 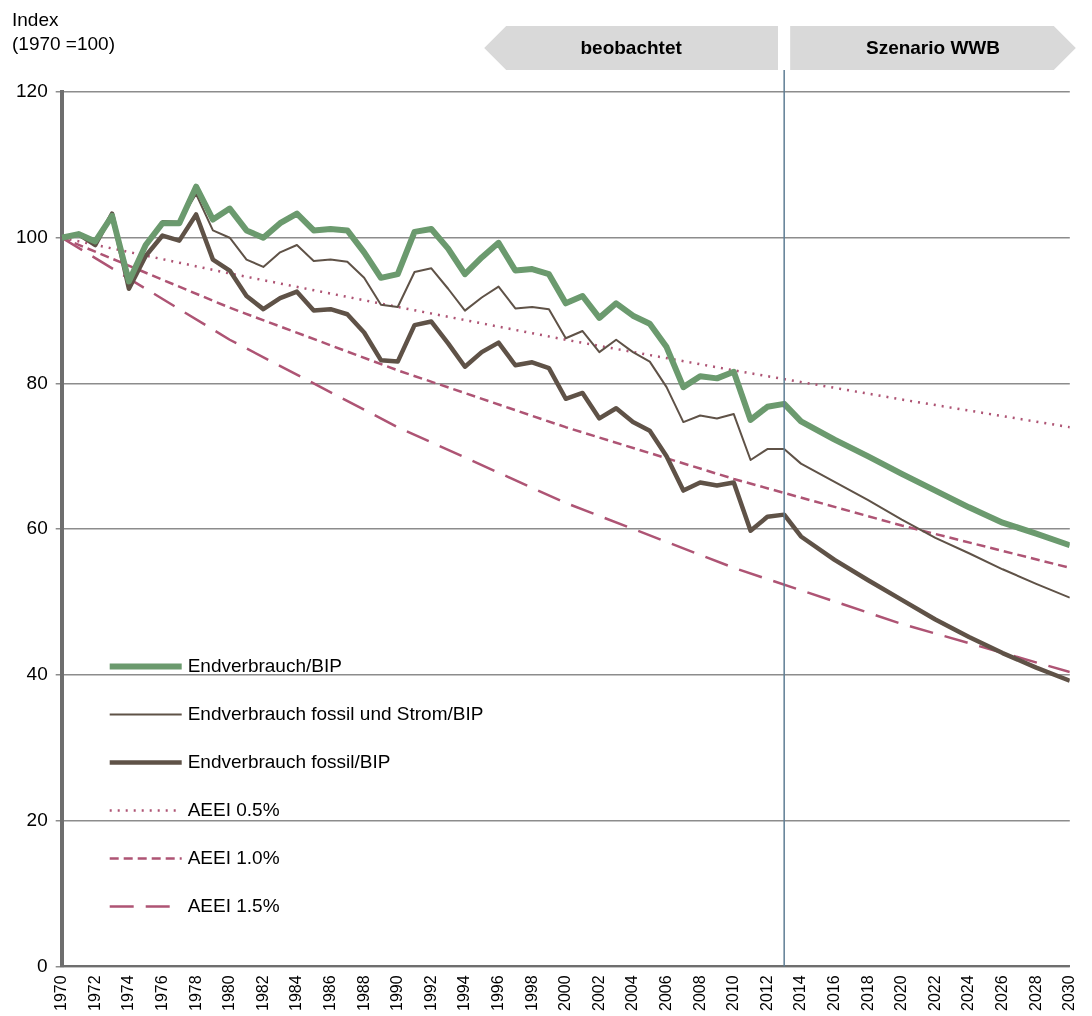 I want to click on legend-label: Endverbrauch/BIP, so click(x=264, y=665).